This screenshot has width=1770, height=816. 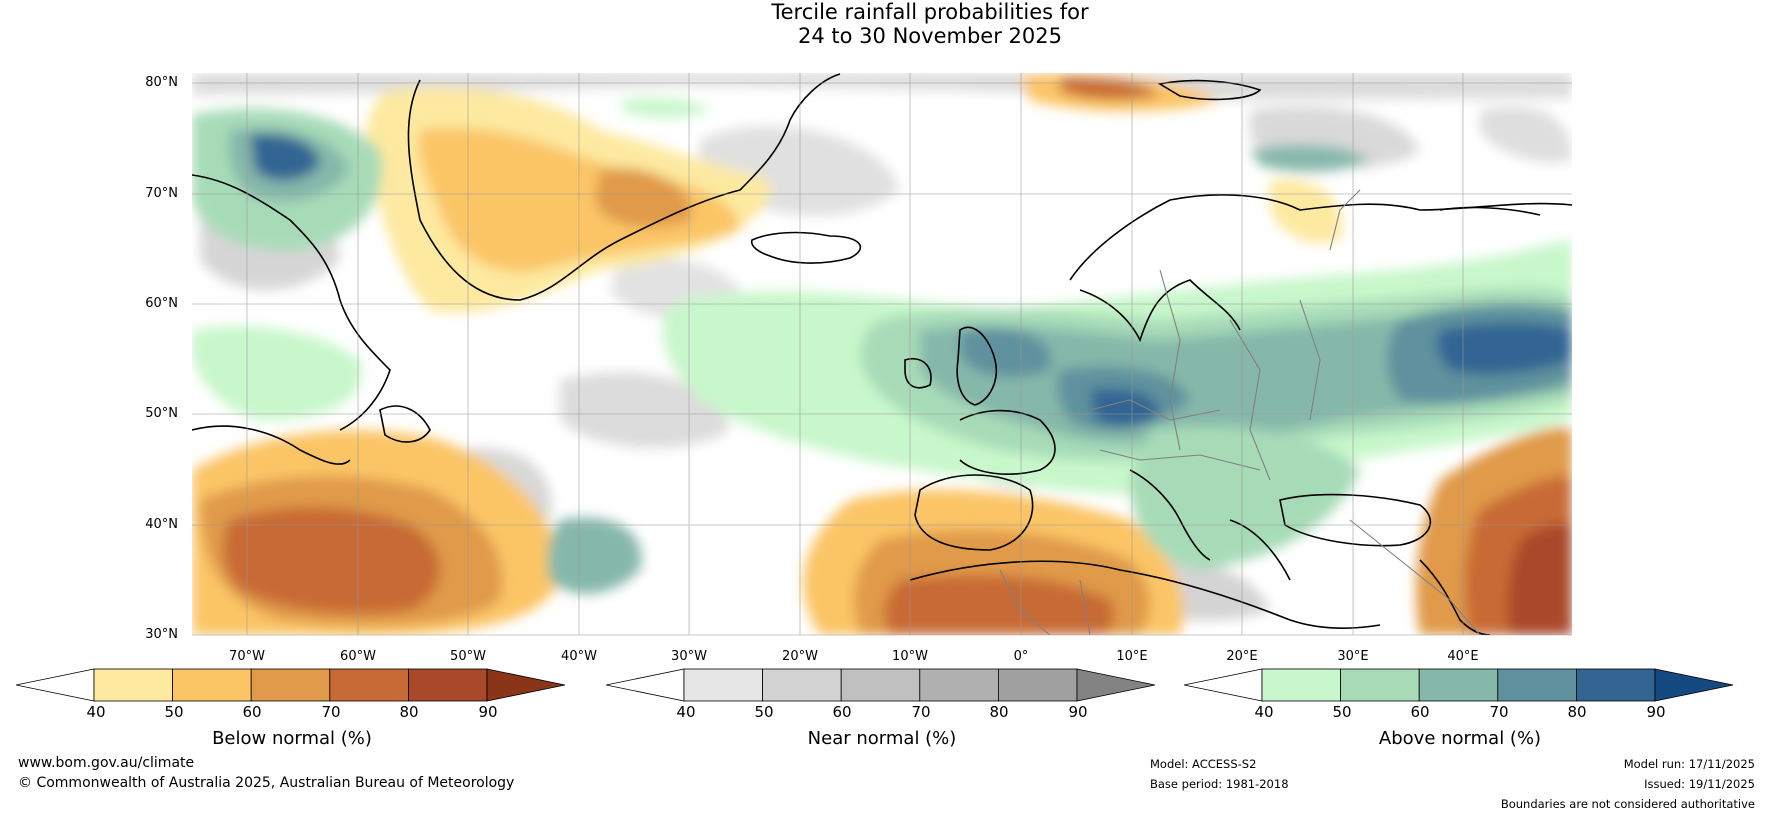 I want to click on ireland-coast, so click(x=918, y=373).